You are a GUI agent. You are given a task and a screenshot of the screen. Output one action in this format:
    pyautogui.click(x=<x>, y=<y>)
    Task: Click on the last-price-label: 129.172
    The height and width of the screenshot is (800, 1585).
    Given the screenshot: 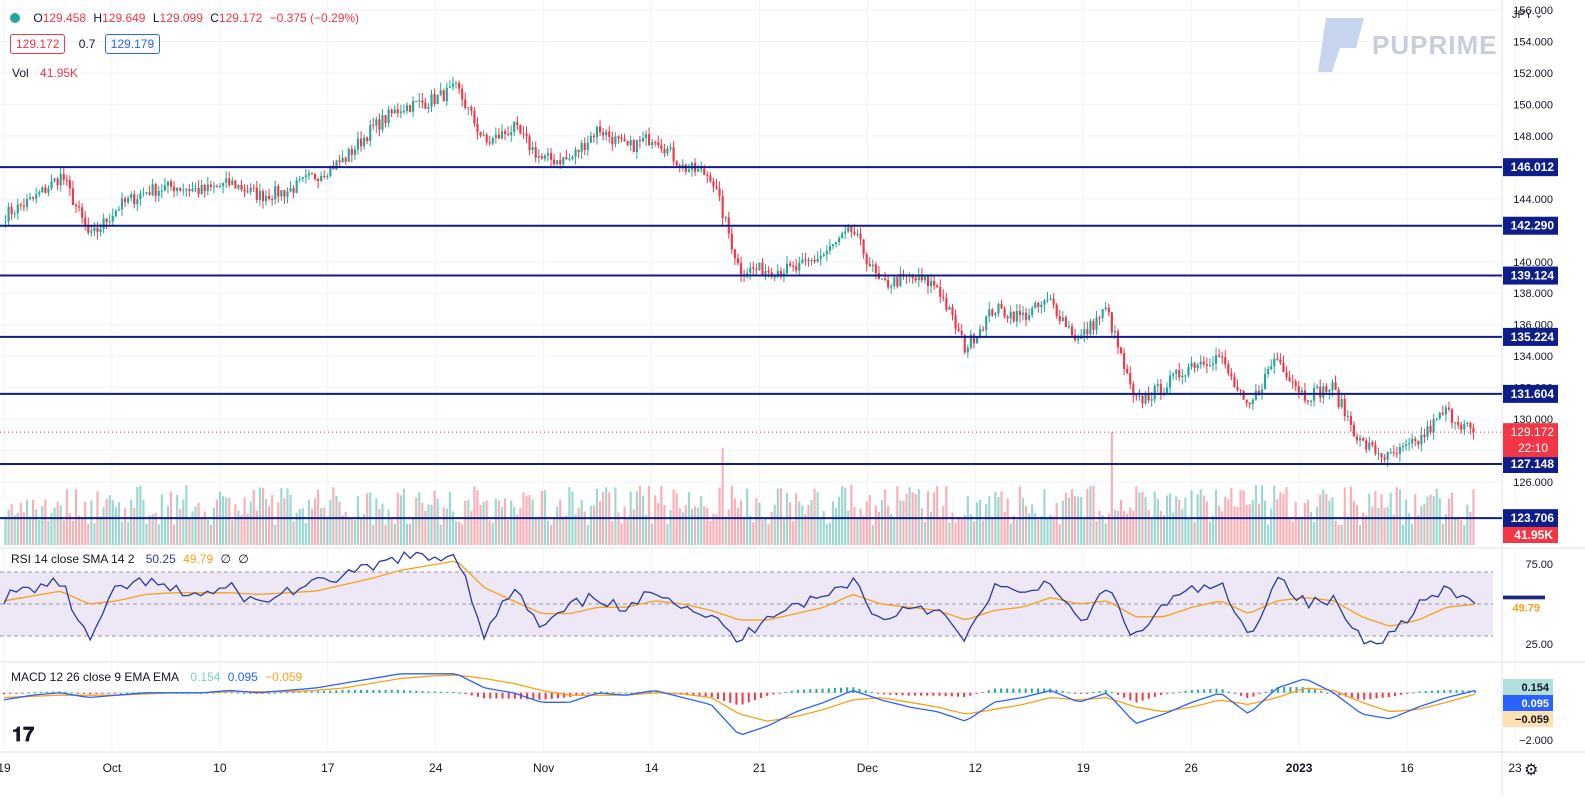 What is the action you would take?
    pyautogui.click(x=1533, y=432)
    